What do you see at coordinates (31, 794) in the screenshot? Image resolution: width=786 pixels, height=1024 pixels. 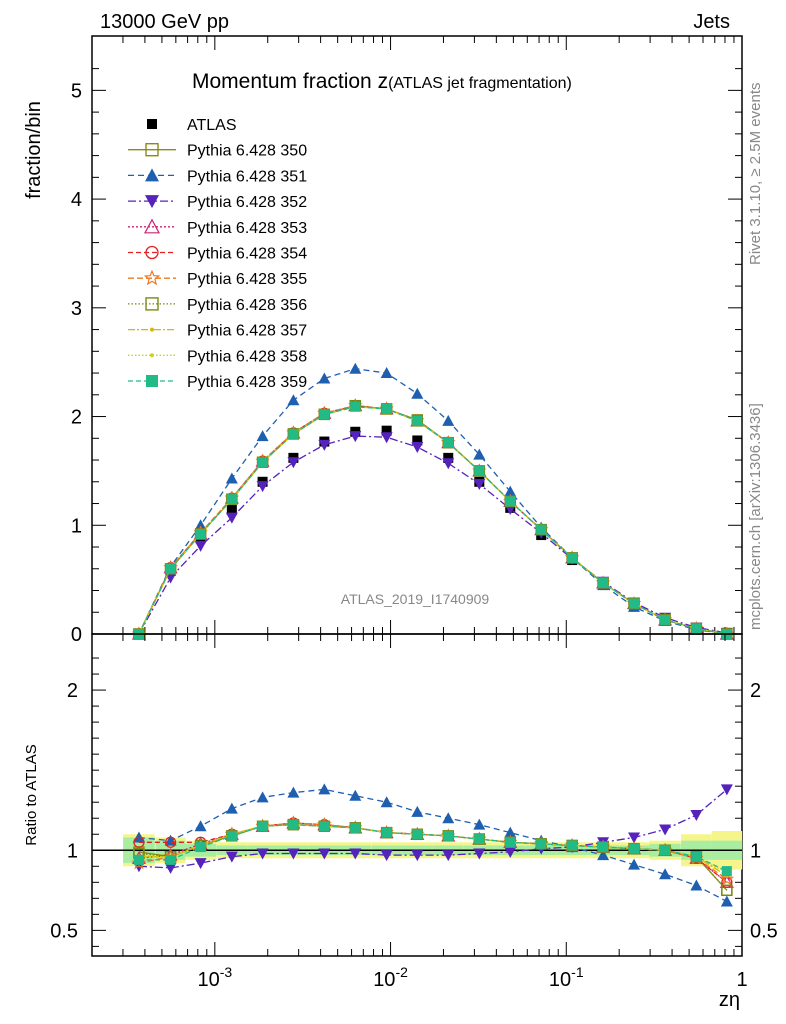 I see `lower-ylabel: Ratio to ATLAS` at bounding box center [31, 794].